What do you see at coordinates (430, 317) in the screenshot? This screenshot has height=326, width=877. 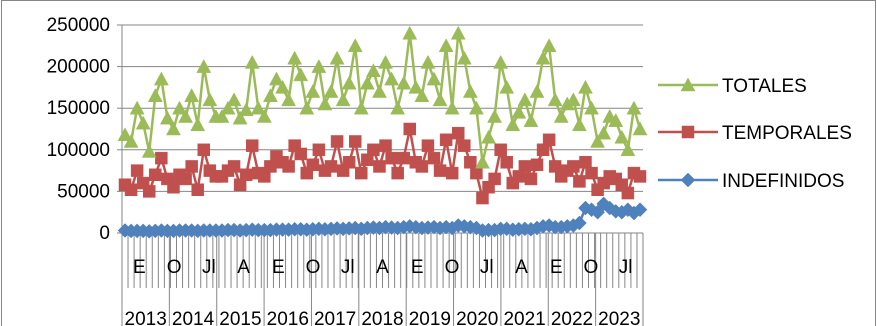 I see `x-year-label: 2019` at bounding box center [430, 317].